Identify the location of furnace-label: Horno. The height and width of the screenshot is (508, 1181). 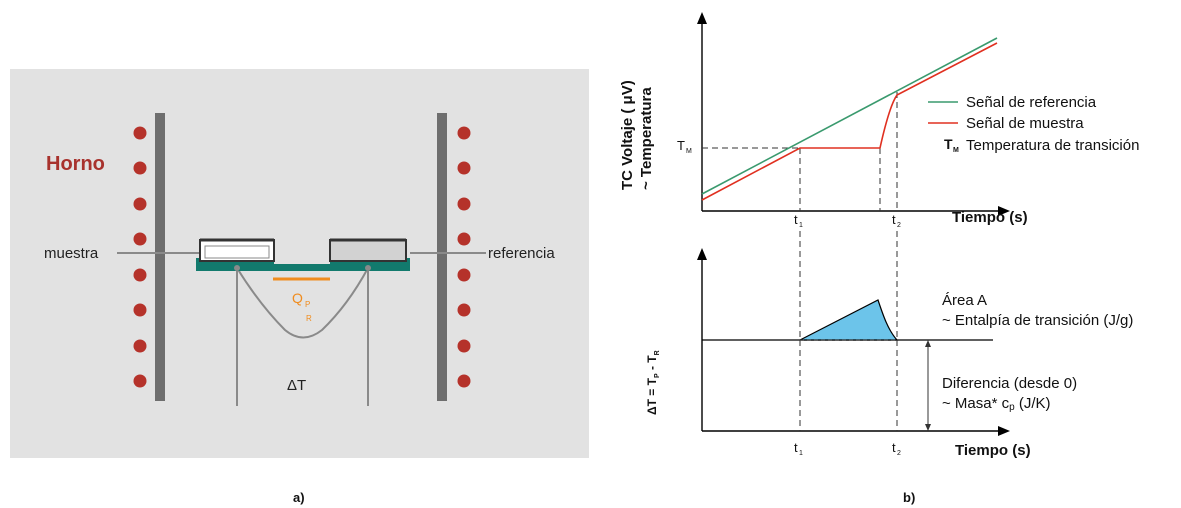
(75, 164).